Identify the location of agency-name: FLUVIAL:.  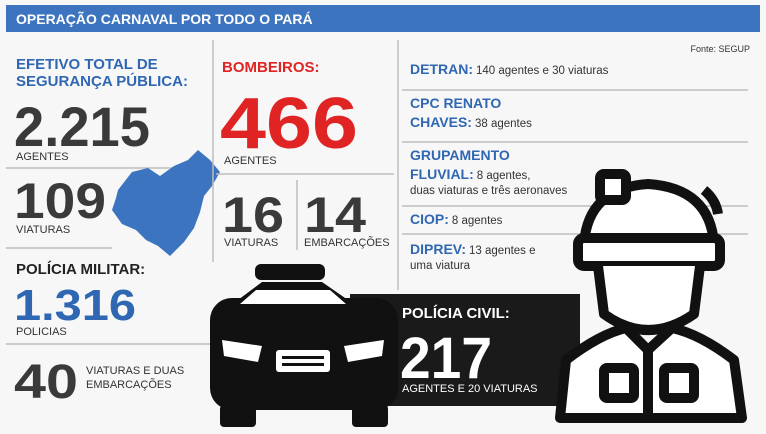
(442, 174).